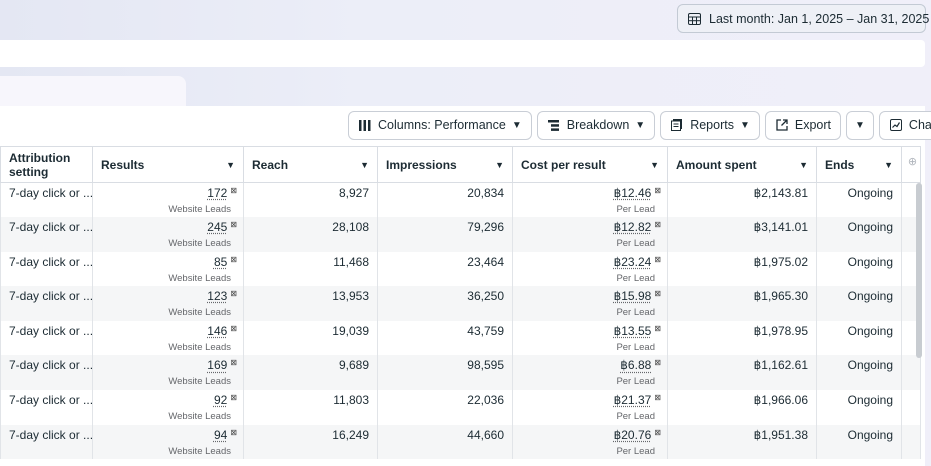 The width and height of the screenshot is (931, 466). What do you see at coordinates (742, 200) in the screenshot?
I see `cell-amount-spent: ฿2,143.81` at bounding box center [742, 200].